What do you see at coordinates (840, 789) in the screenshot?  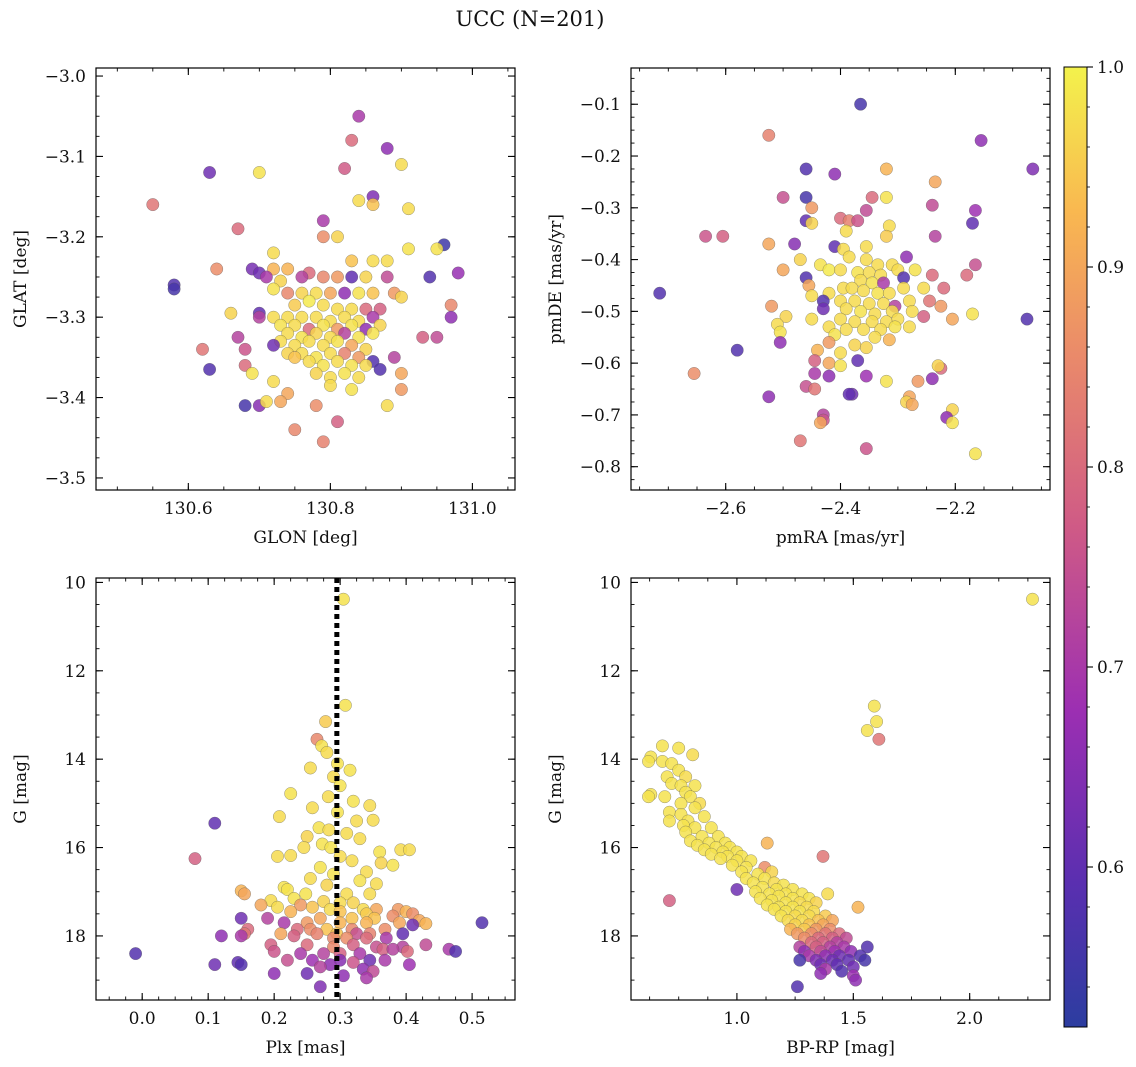 I see `axes-frame` at bounding box center [840, 789].